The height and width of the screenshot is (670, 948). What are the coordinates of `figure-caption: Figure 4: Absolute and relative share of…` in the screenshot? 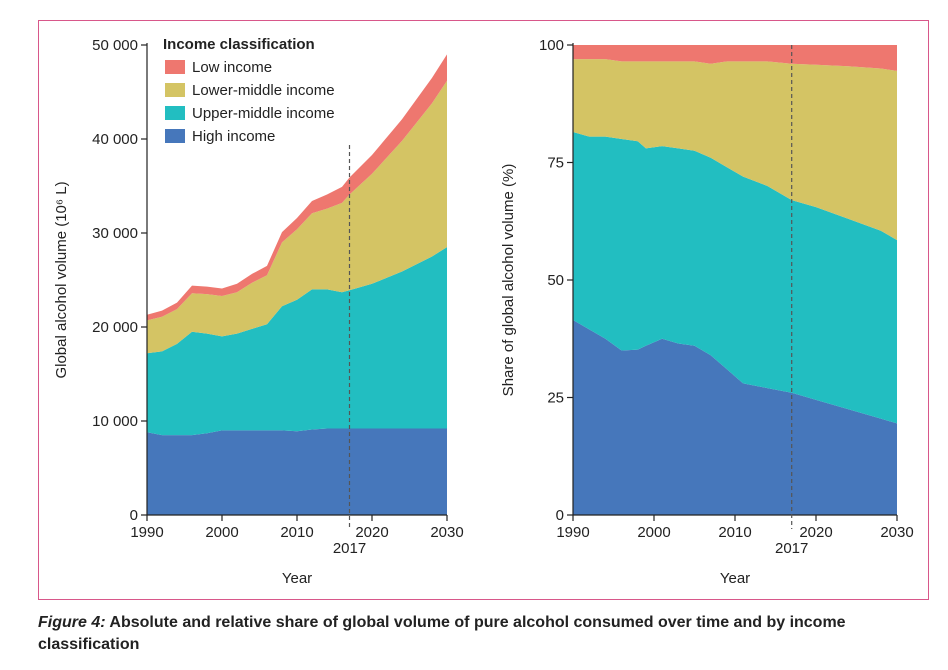 It's located at (478, 634).